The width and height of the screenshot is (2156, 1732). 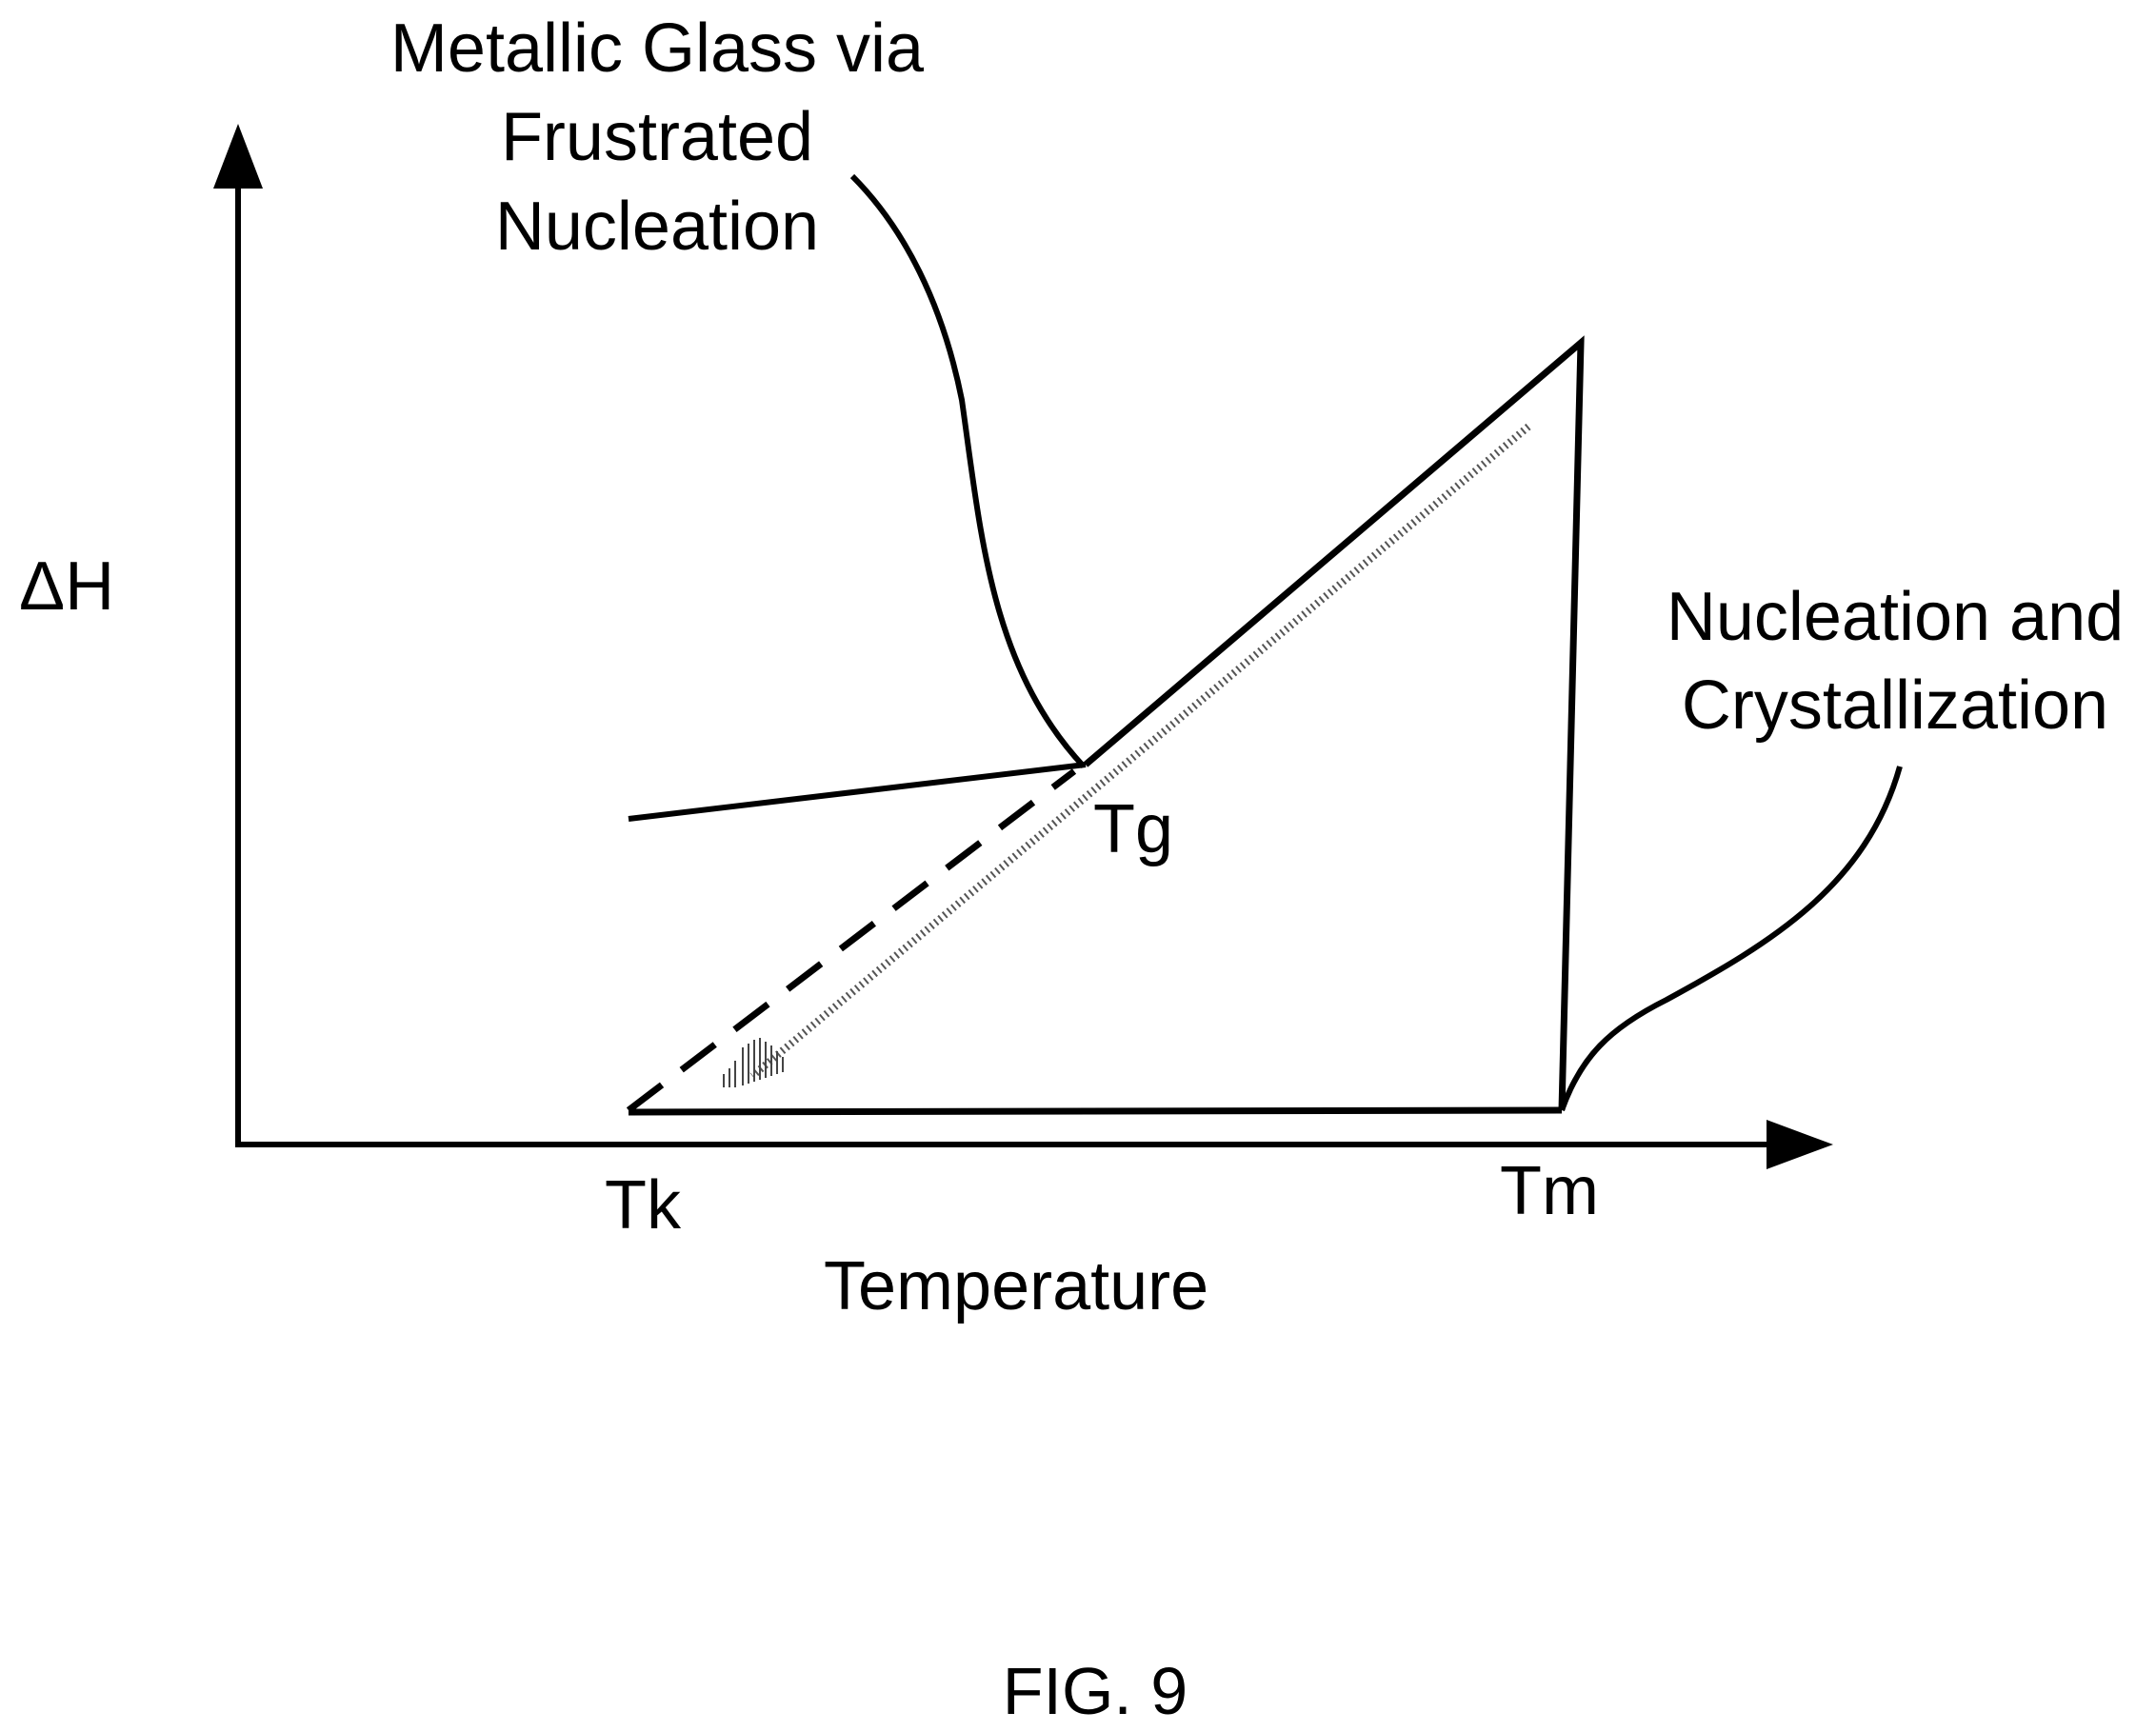 I want to click on crystal-baseline, so click(x=1095, y=1111).